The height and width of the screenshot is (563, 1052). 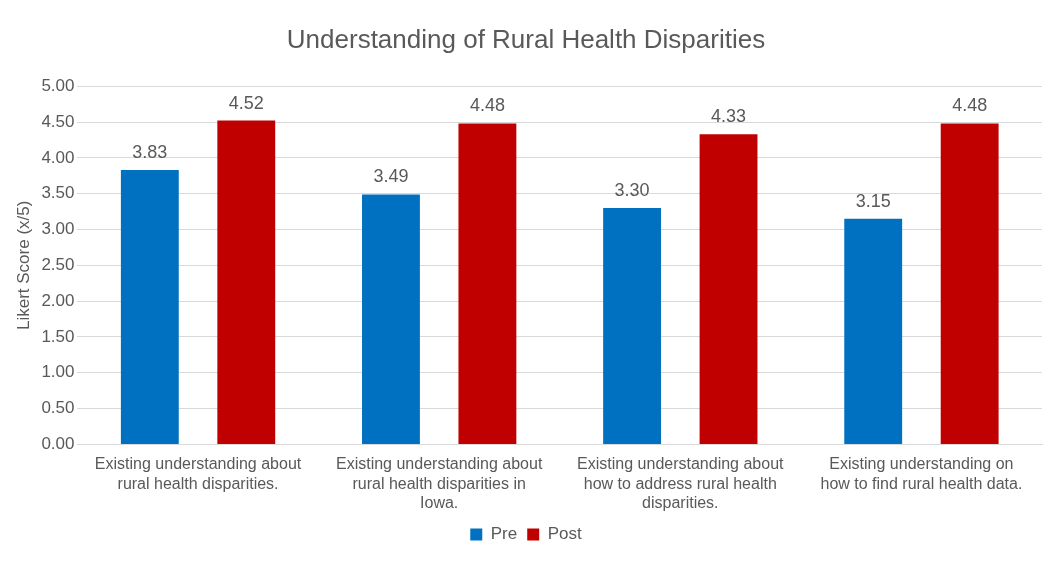 I want to click on y-tick-label: 4.50, so click(x=58, y=121).